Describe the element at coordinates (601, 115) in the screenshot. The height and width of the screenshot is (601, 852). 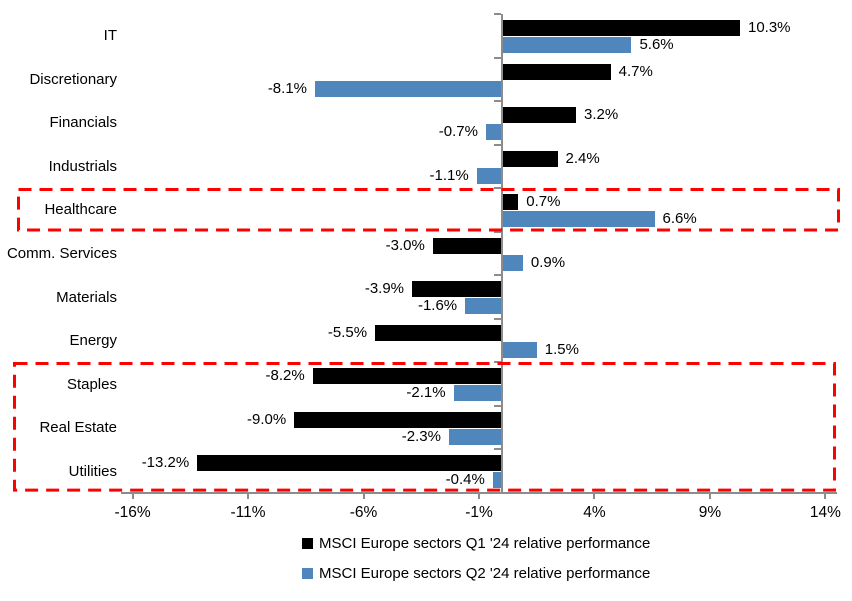
I see `data-label: 3.2%` at that location.